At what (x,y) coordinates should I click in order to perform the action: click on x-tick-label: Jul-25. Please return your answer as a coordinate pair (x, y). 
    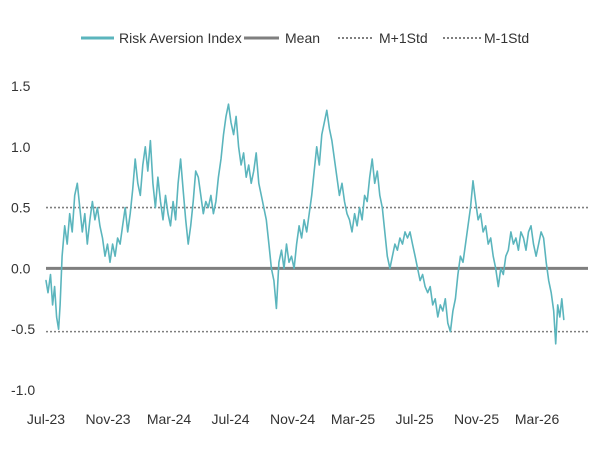
    Looking at the image, I should click on (414, 419).